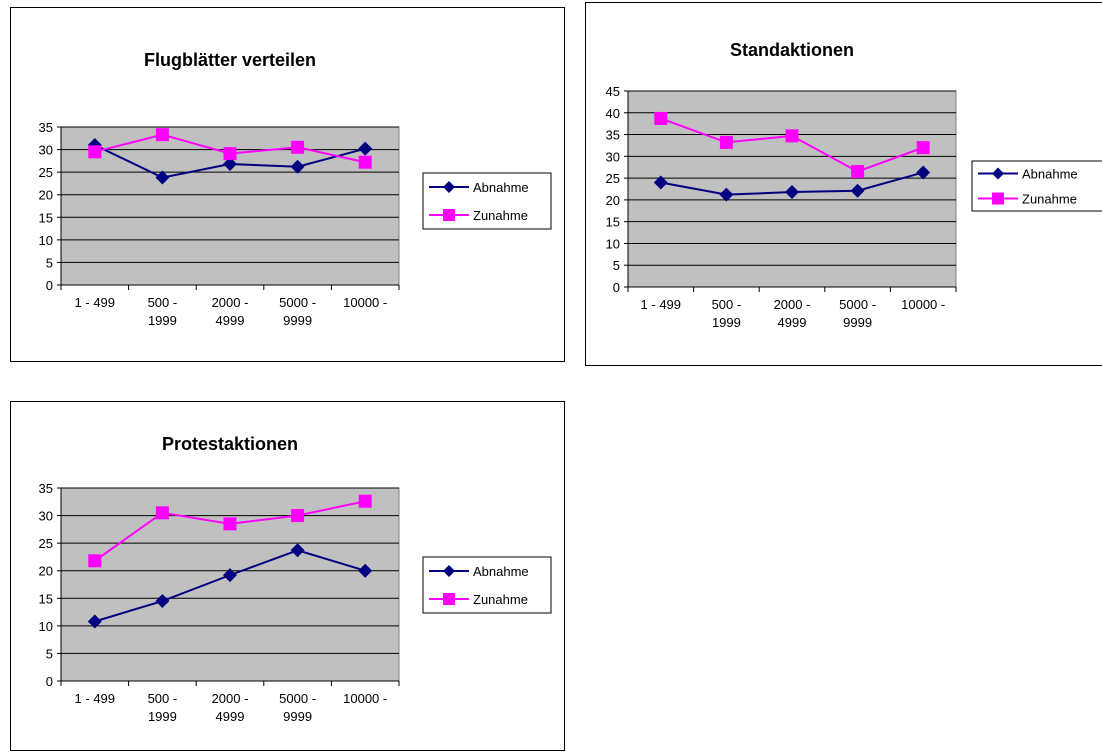  Describe the element at coordinates (613, 113) in the screenshot. I see `y-tick-label: 40` at that location.